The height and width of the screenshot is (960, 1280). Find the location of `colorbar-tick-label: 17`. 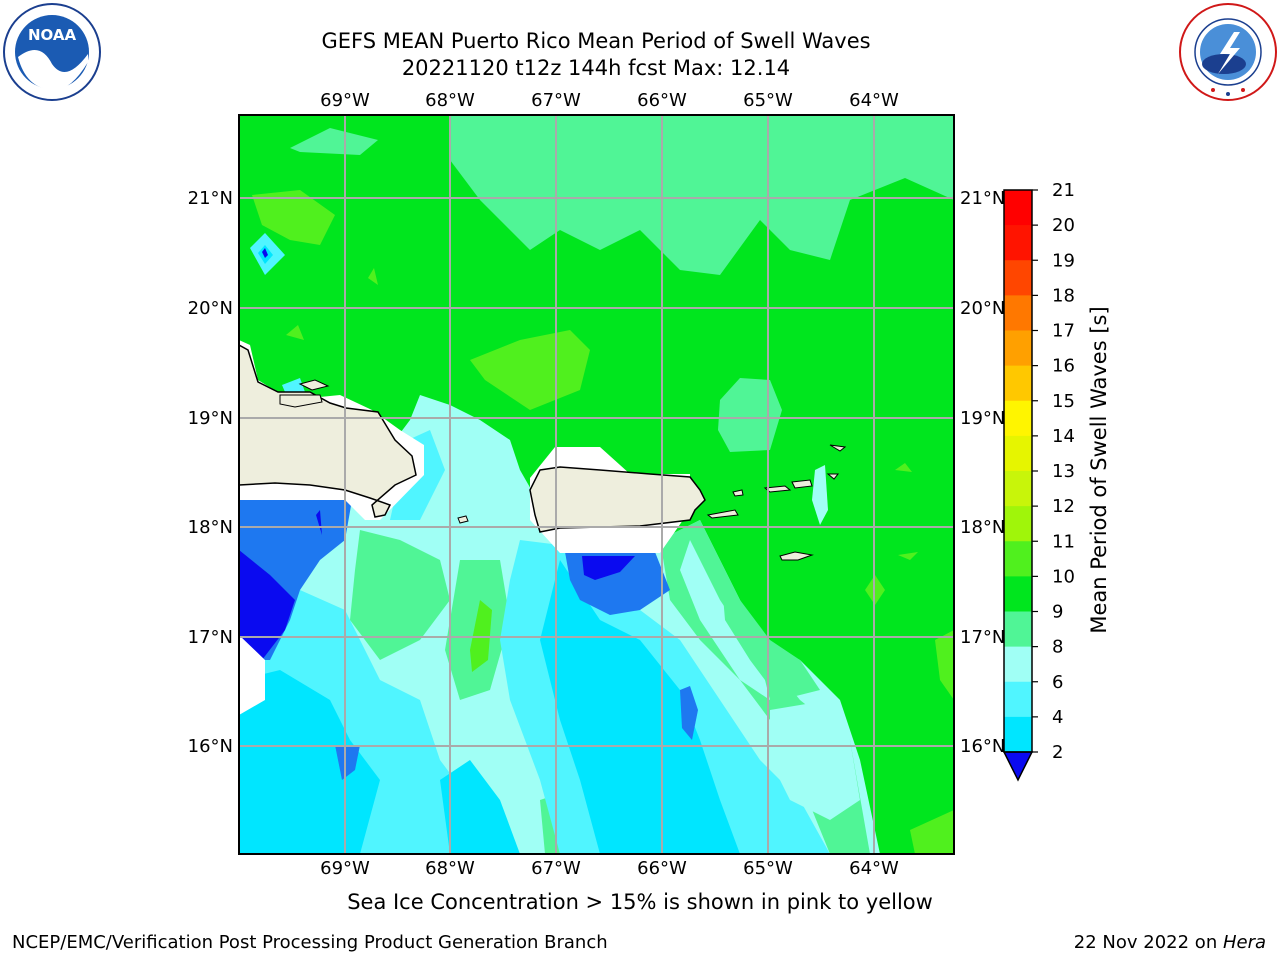

colorbar-tick-label: 17 is located at coordinates (1063, 331).